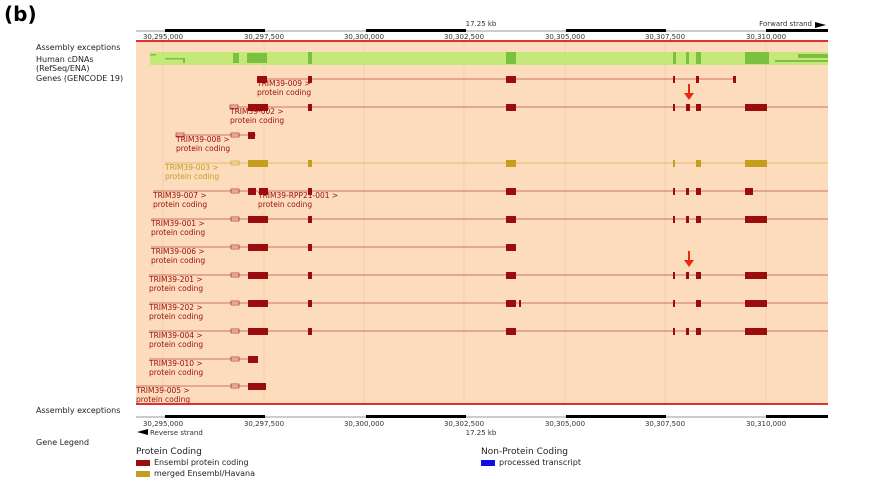 This screenshot has width=876, height=489. Describe the element at coordinates (63, 68) in the screenshot. I see `cdna-track-sublabel: (RefSeq/ENA)` at that location.